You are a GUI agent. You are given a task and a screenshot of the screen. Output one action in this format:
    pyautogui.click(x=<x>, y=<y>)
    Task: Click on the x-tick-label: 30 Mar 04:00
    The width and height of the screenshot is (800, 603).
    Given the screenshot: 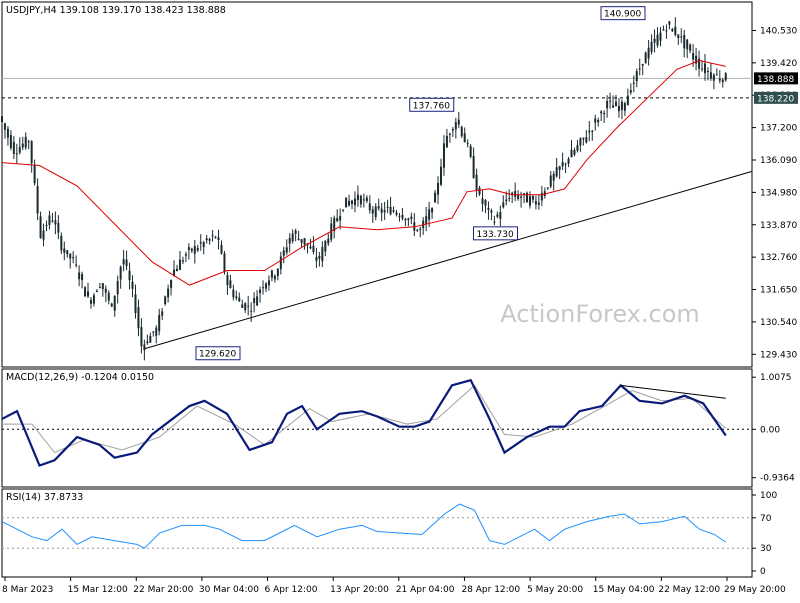 What is the action you would take?
    pyautogui.click(x=229, y=590)
    